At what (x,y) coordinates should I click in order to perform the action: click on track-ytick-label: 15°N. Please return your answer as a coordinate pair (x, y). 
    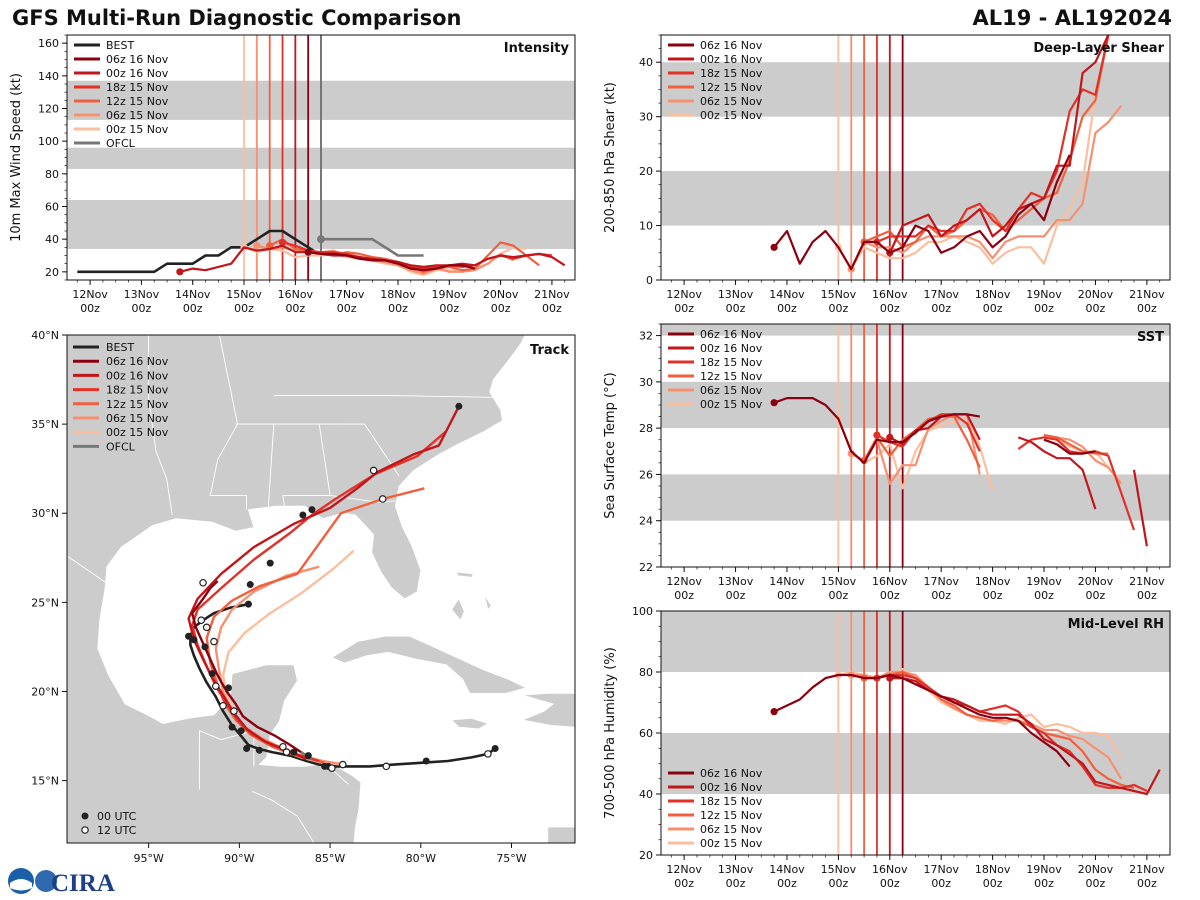
    Looking at the image, I should click on (45, 781).